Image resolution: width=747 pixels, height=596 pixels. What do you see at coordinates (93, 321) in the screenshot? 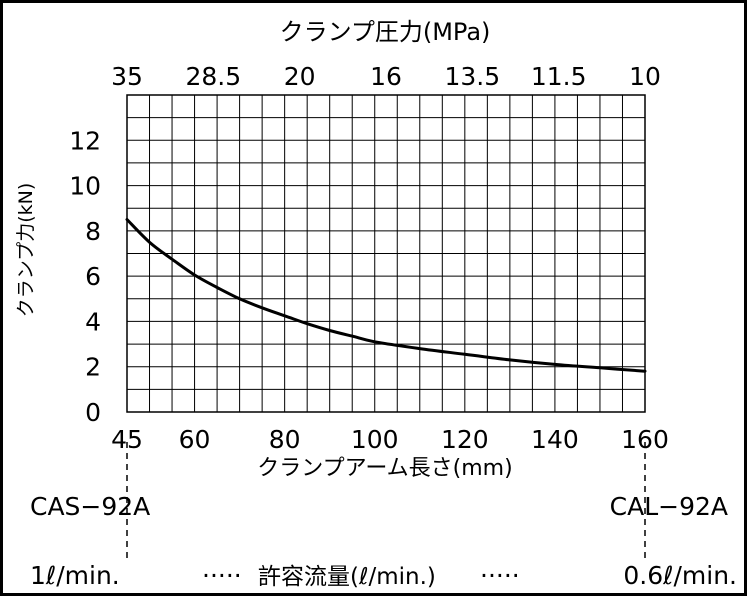
I see `y-tick-label: 4` at bounding box center [93, 321].